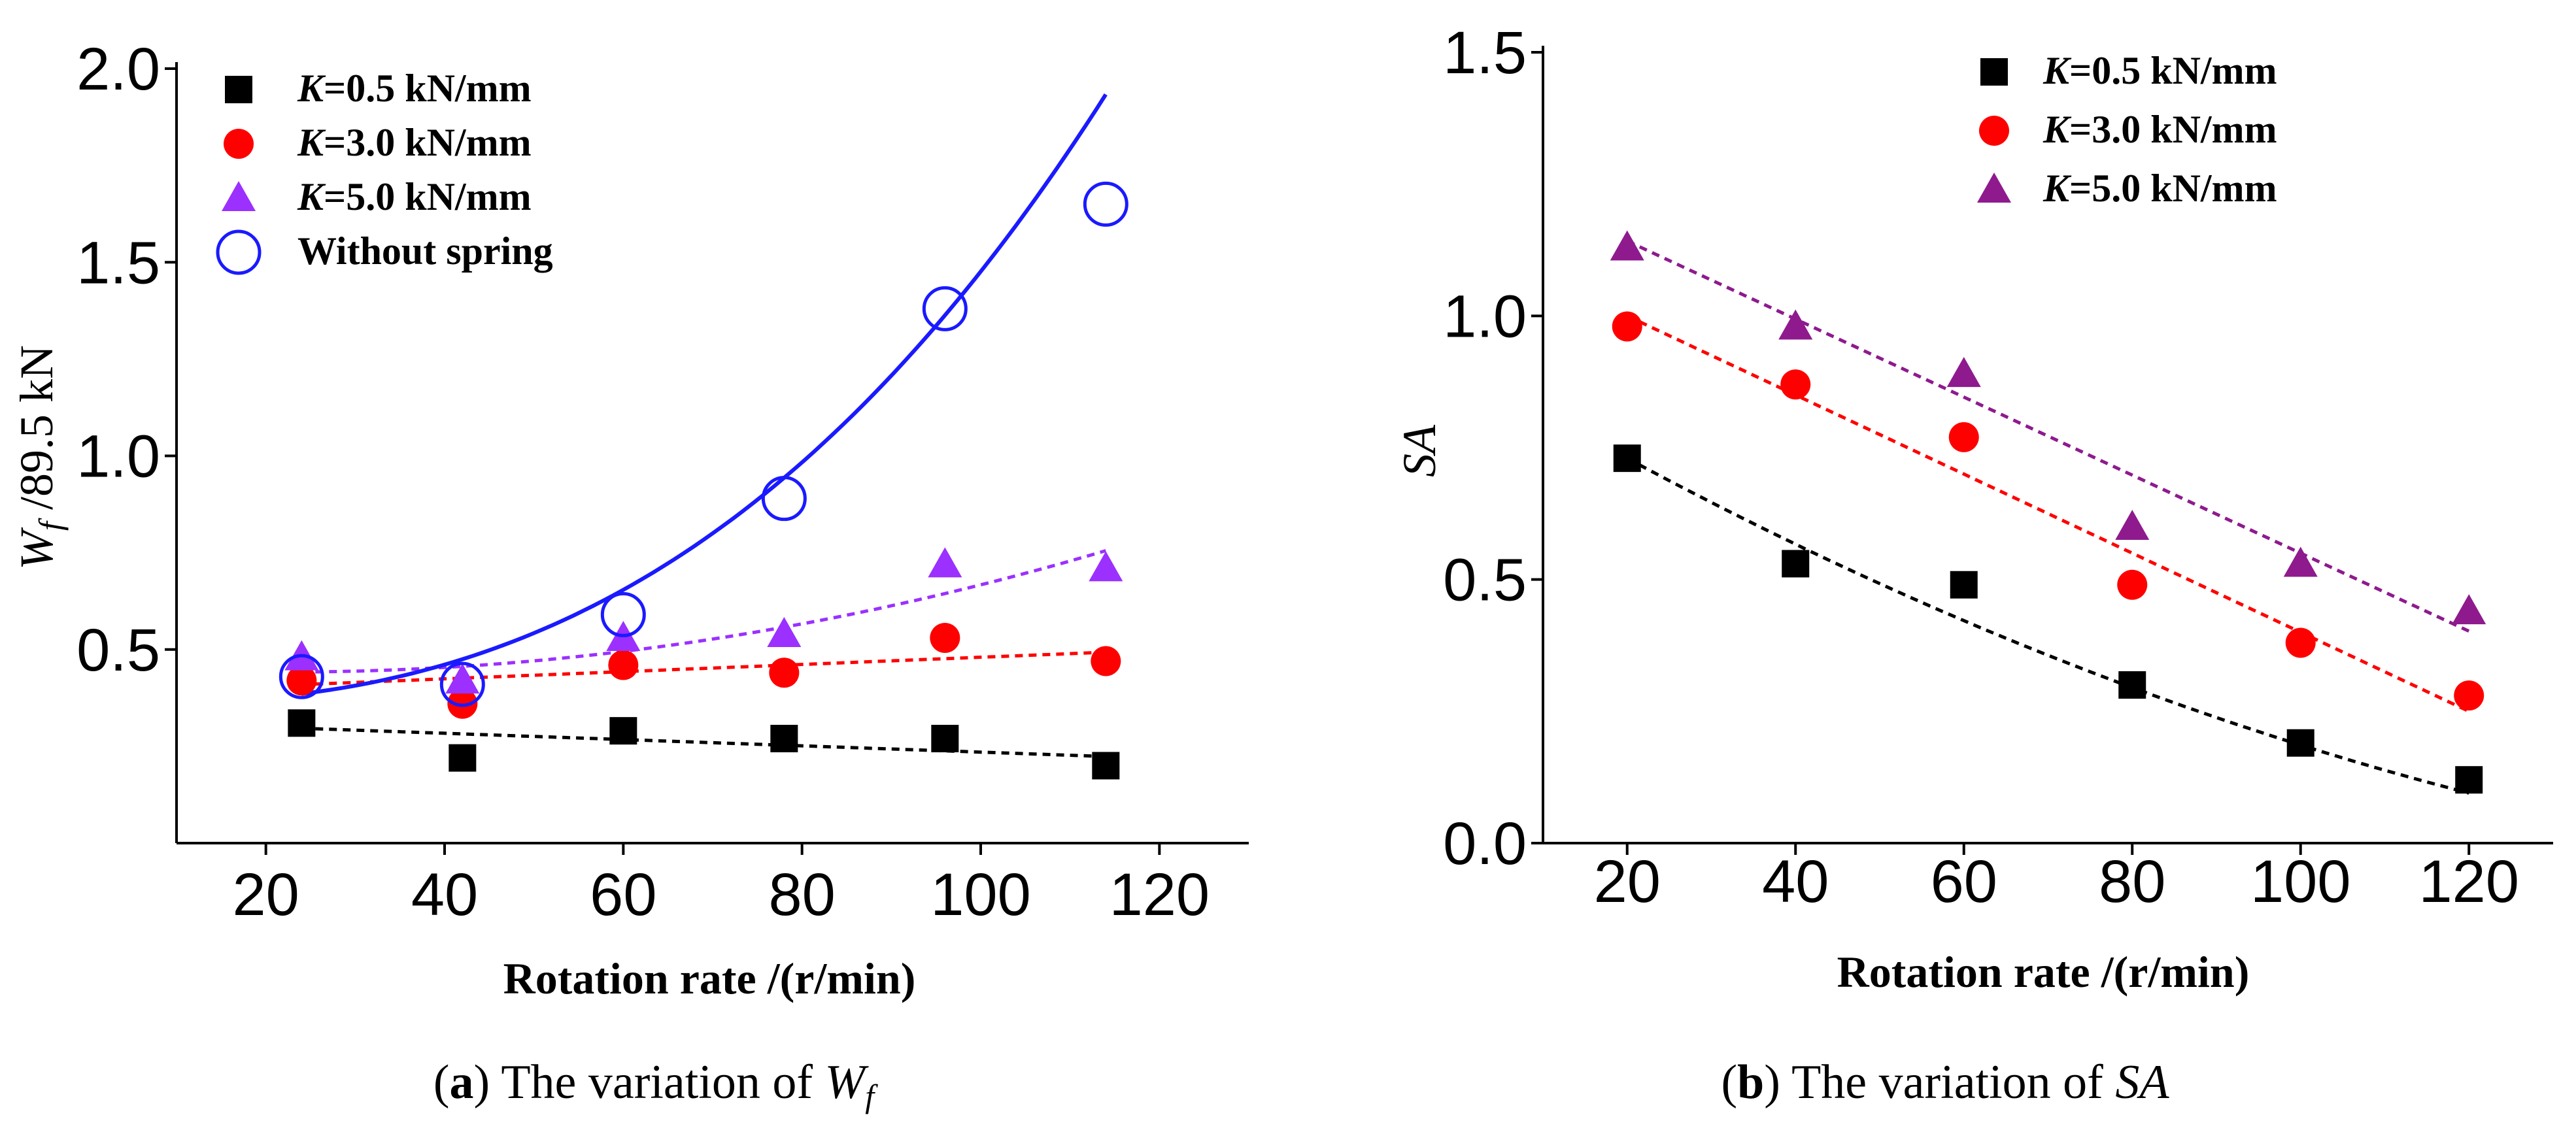  Describe the element at coordinates (655, 1085) in the screenshot. I see `figure-caption: (a) The variation of Wf` at that location.